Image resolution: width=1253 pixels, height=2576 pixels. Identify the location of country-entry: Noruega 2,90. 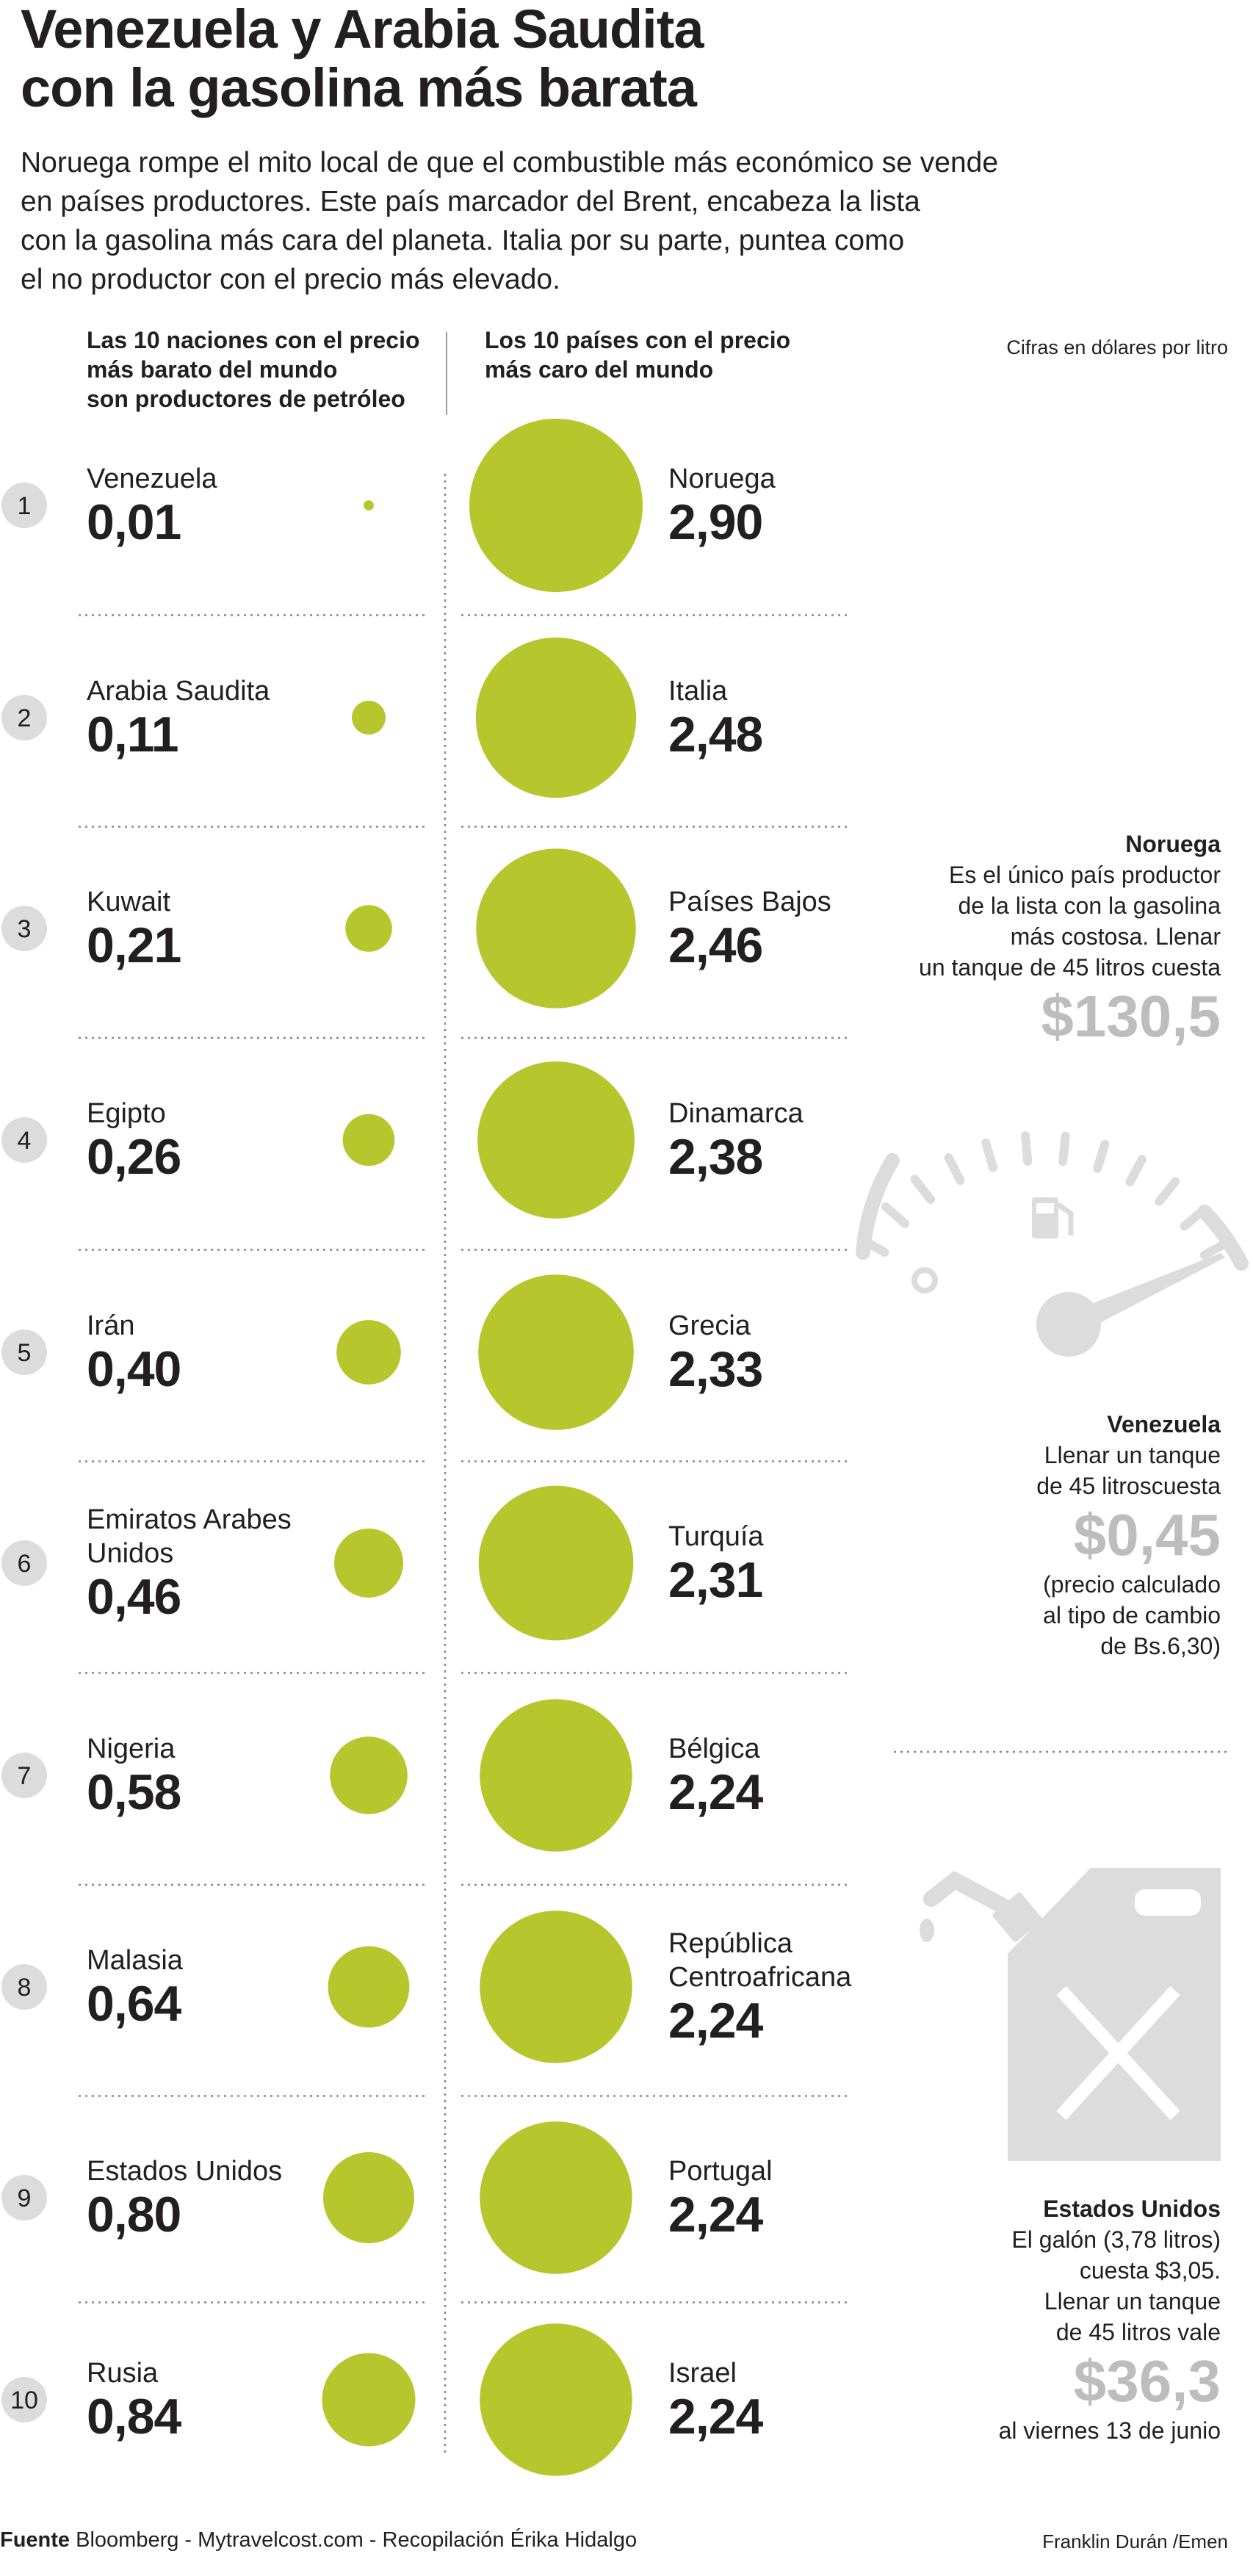
(768, 505).